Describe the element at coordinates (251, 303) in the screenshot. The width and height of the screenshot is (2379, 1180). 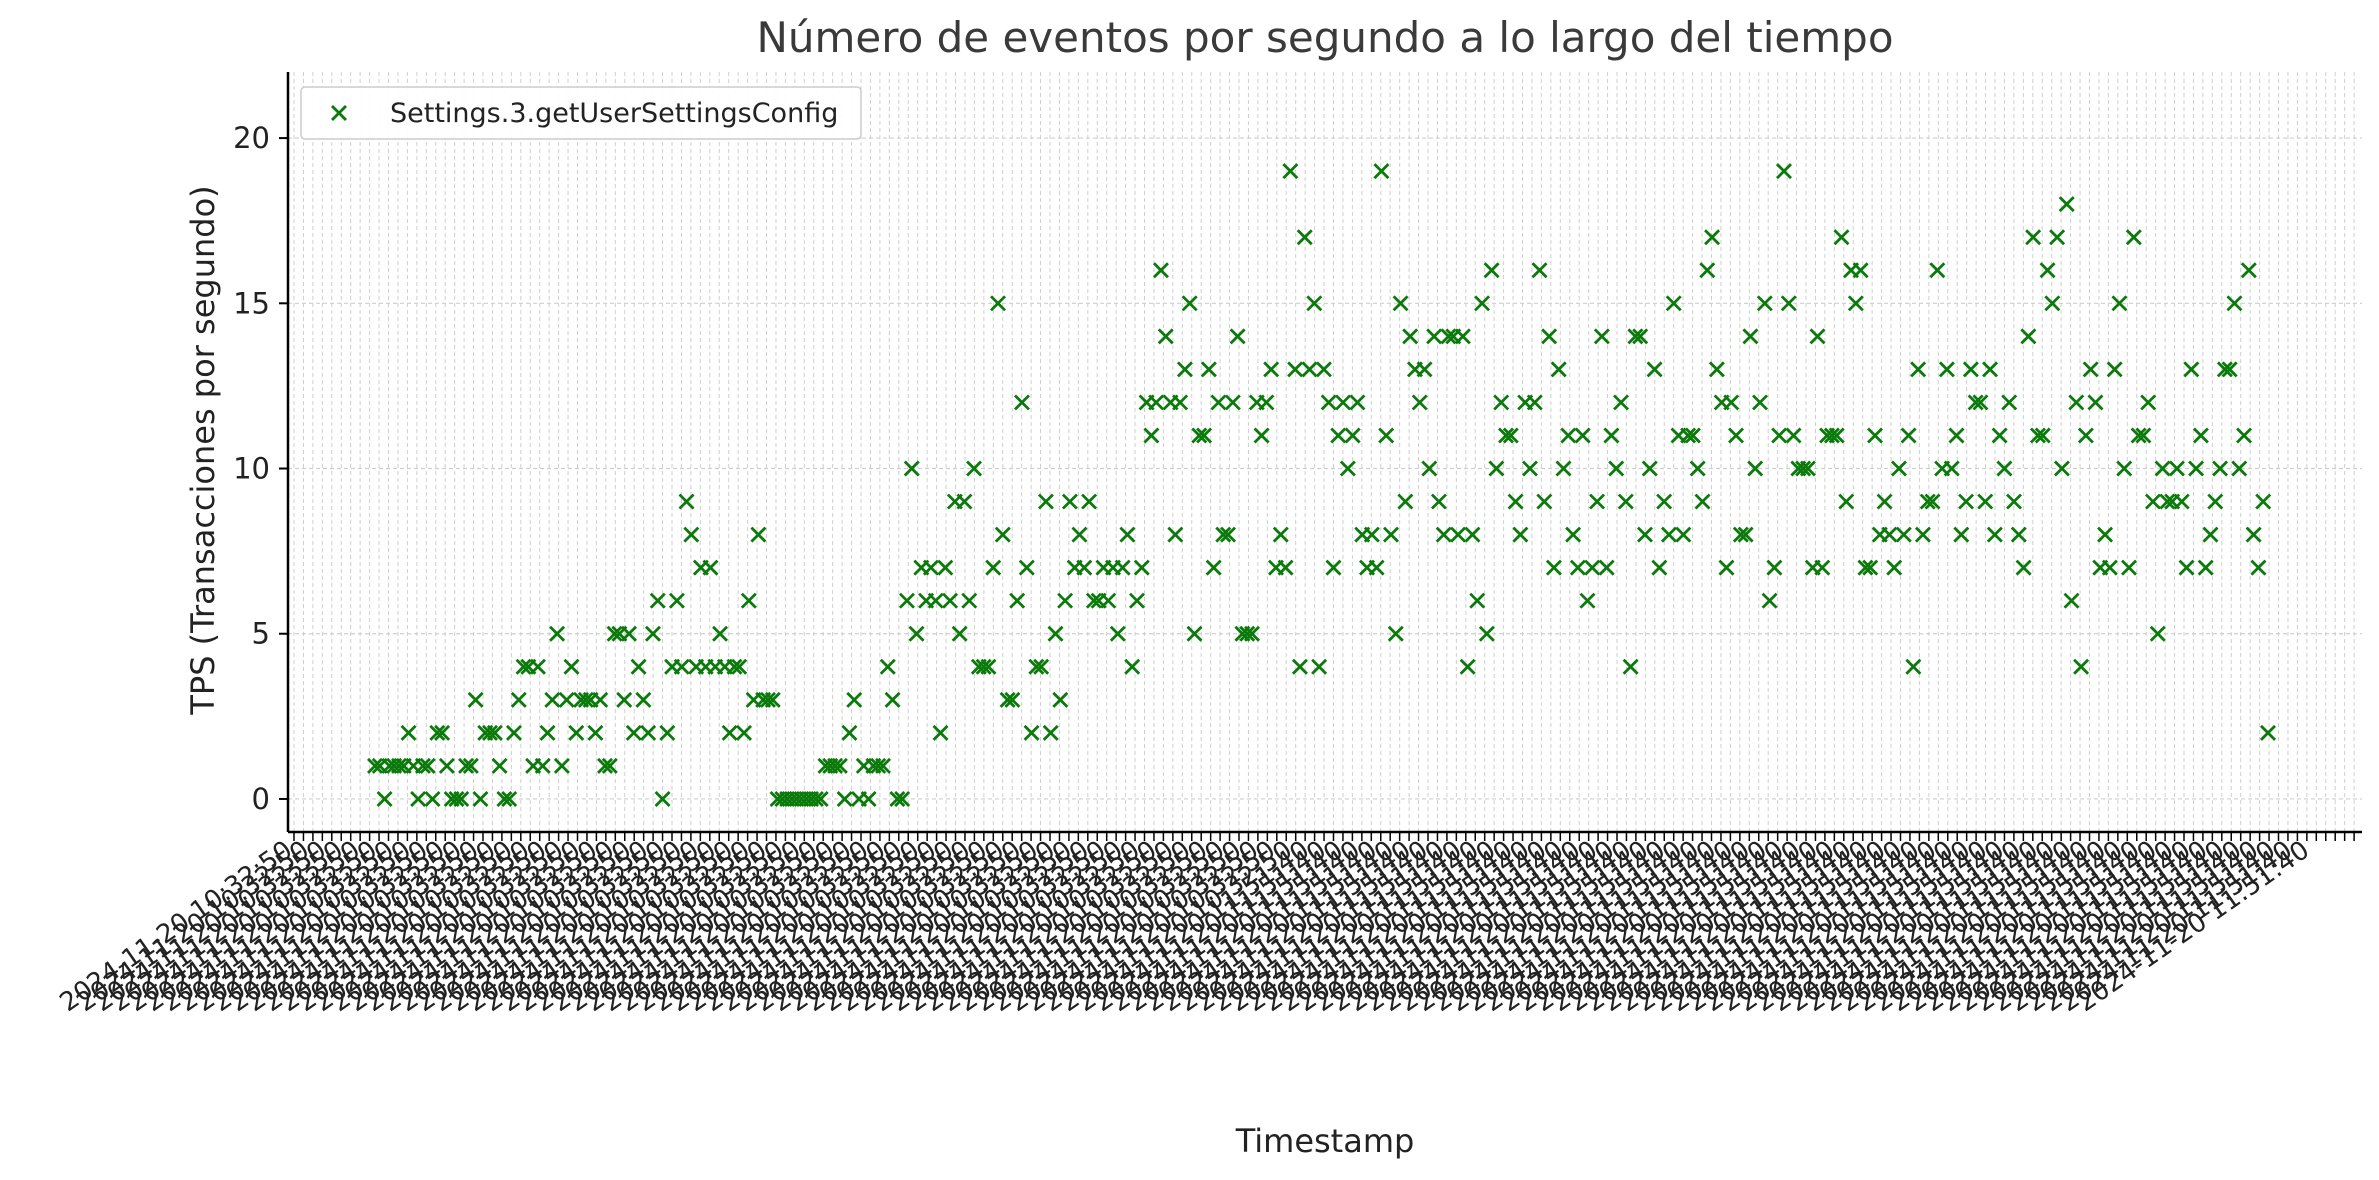
I see `y-tick-label: 15` at that location.